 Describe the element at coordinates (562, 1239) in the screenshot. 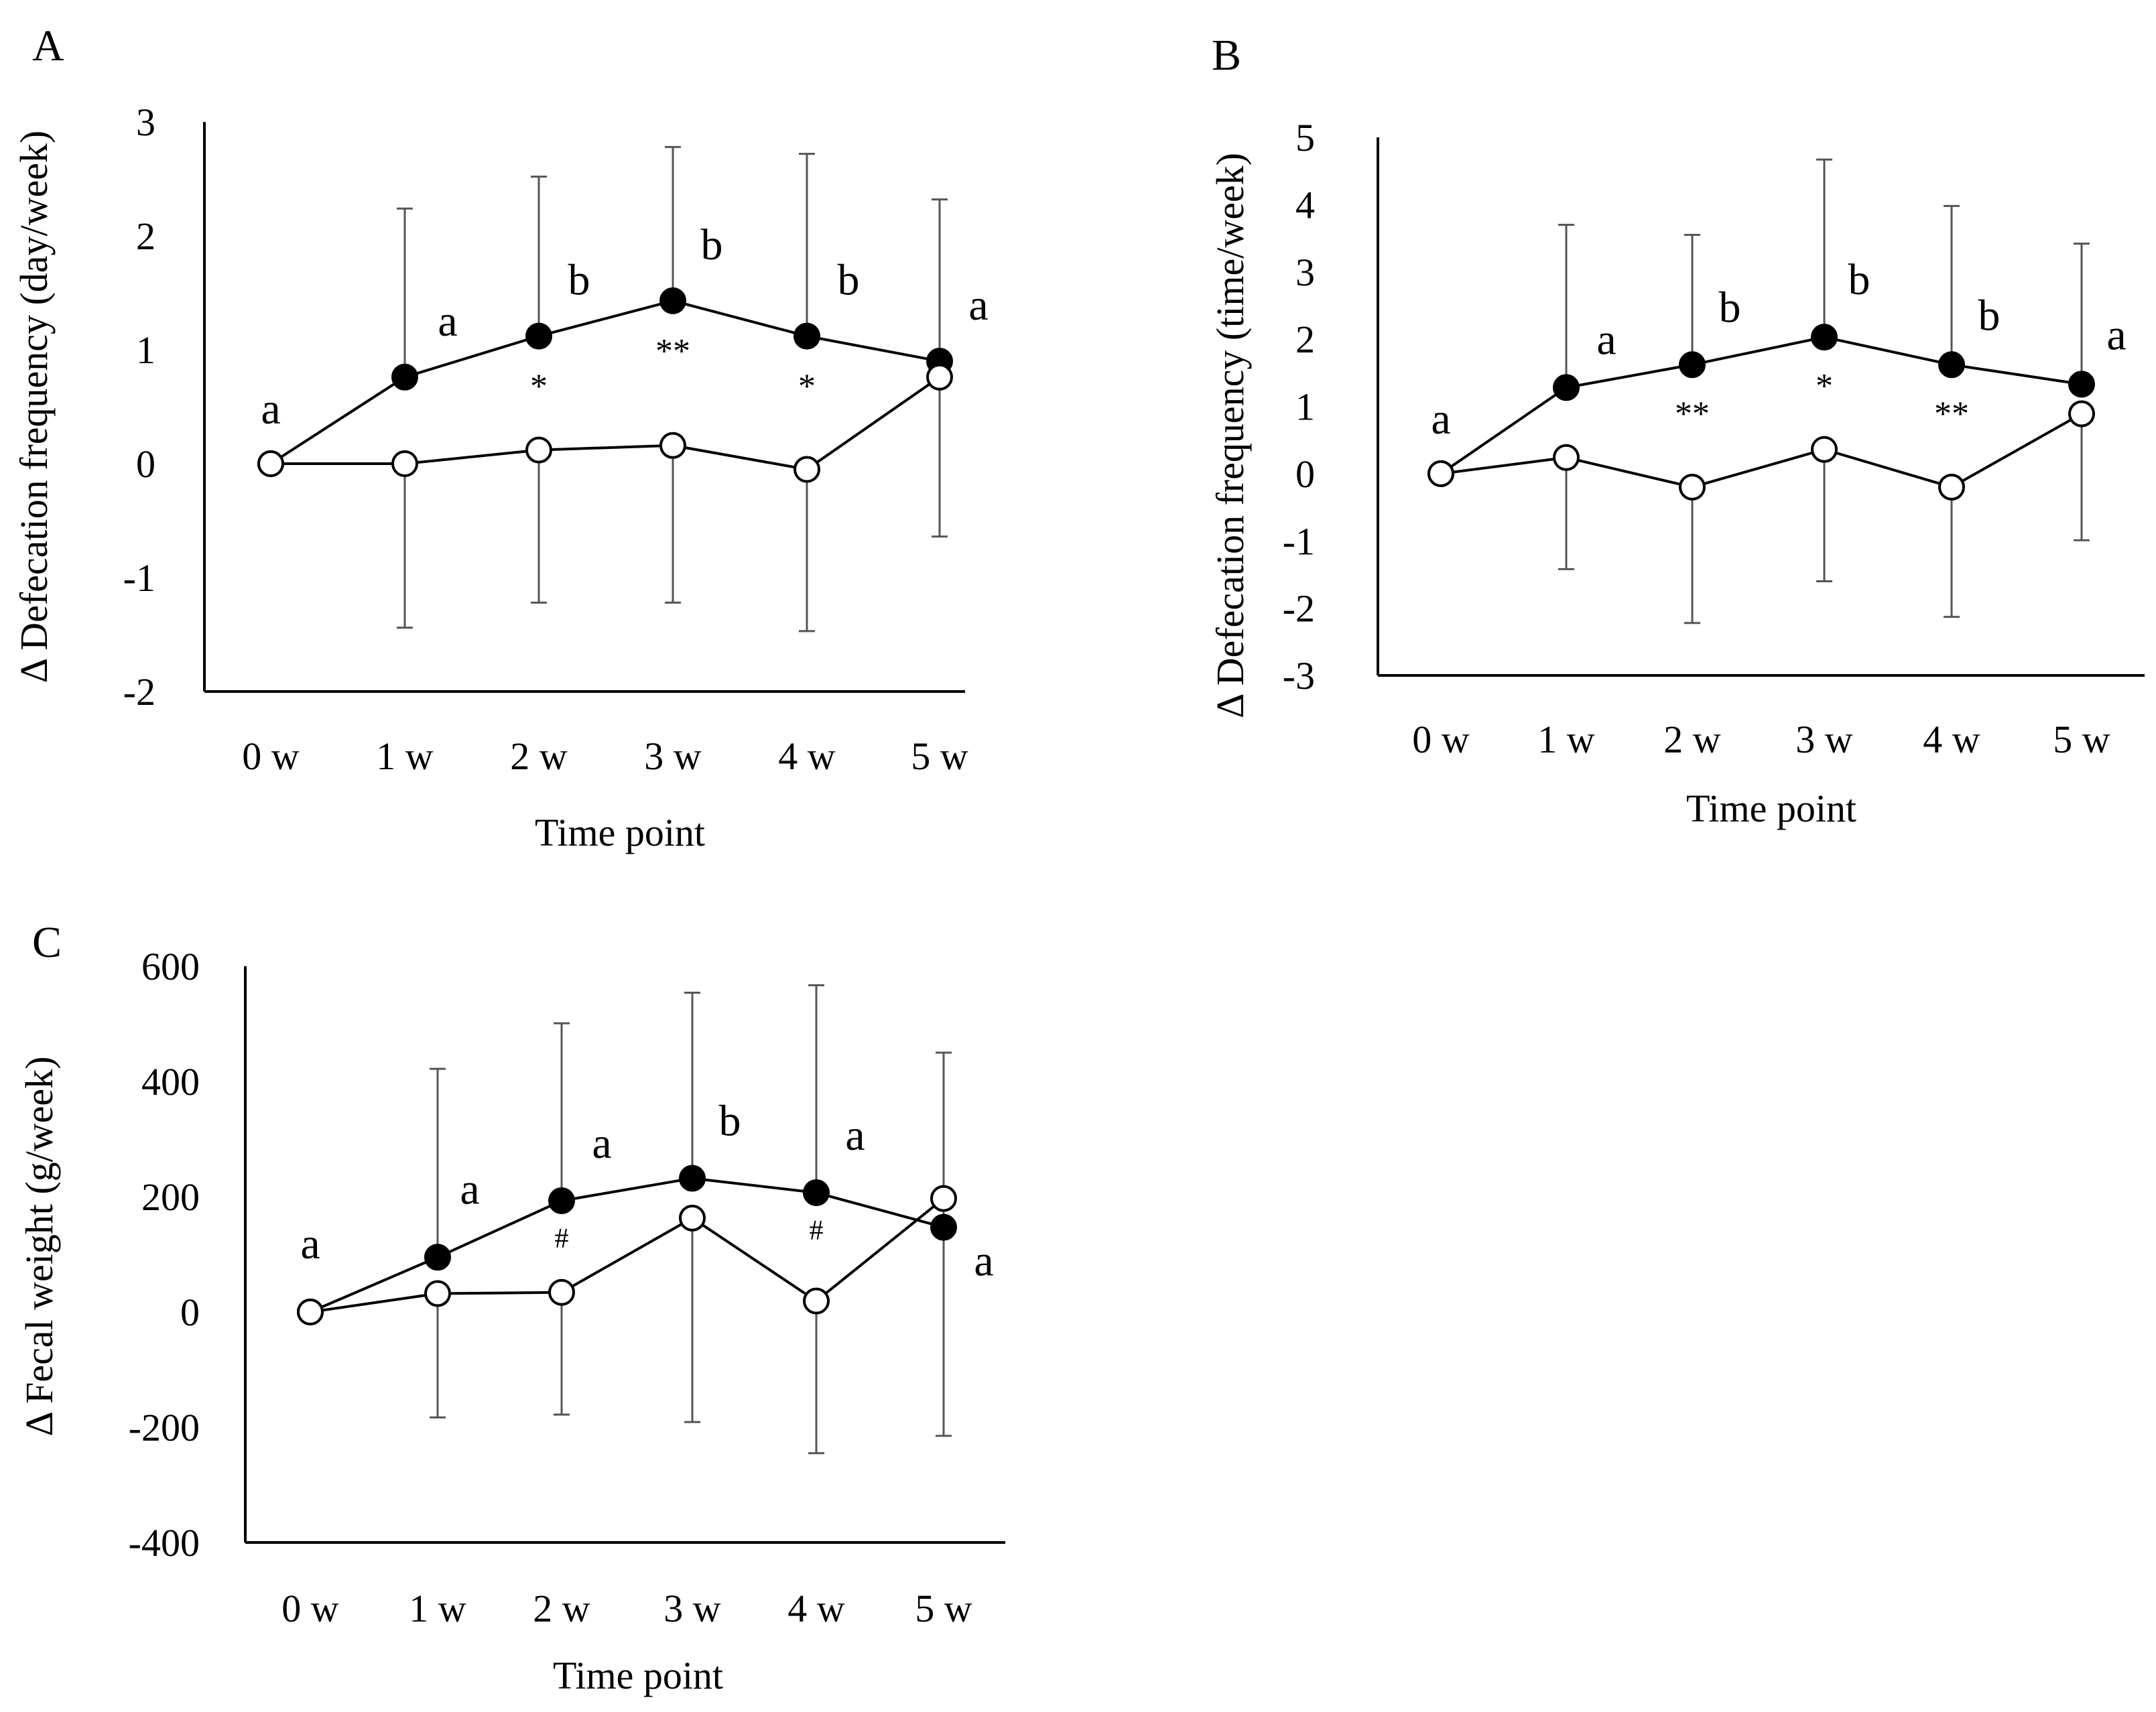

I see `significance-marker: #` at that location.